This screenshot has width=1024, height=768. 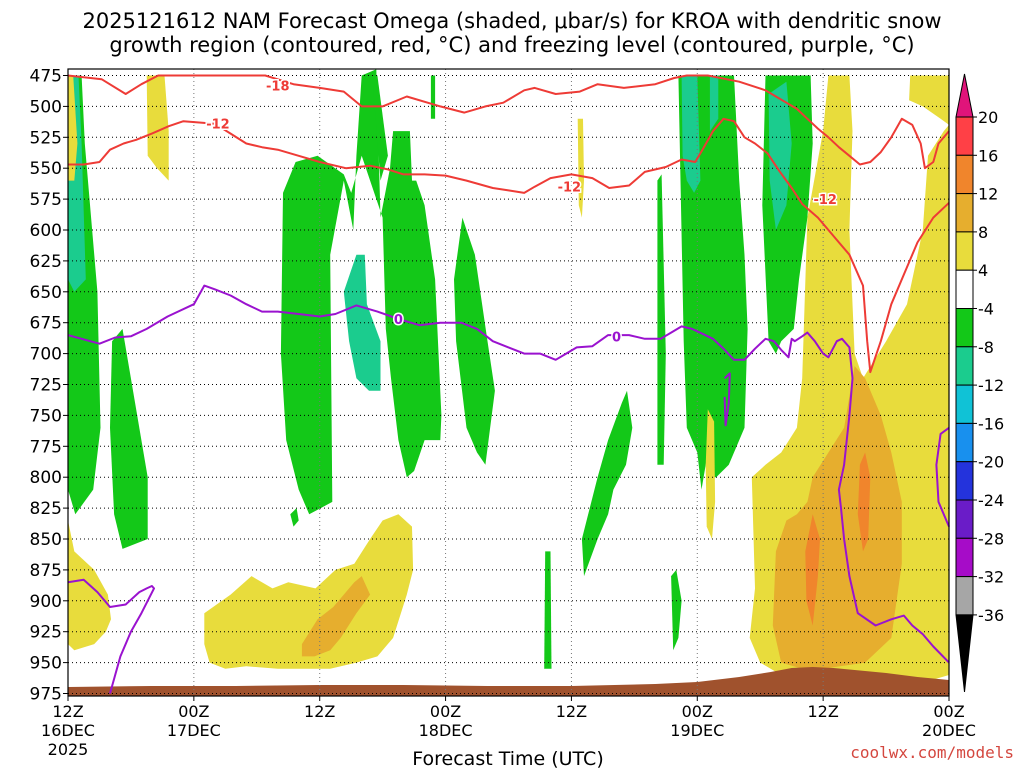 I want to click on x-tick-label-2: 18DEC, so click(x=446, y=730).